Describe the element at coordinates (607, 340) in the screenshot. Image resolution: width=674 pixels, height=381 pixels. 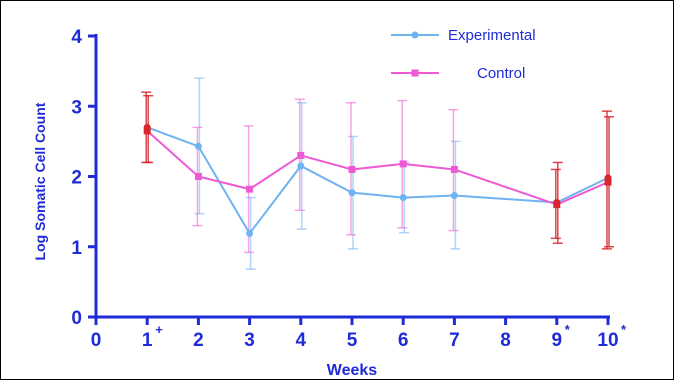
I see `x-tick-label: 10` at that location.